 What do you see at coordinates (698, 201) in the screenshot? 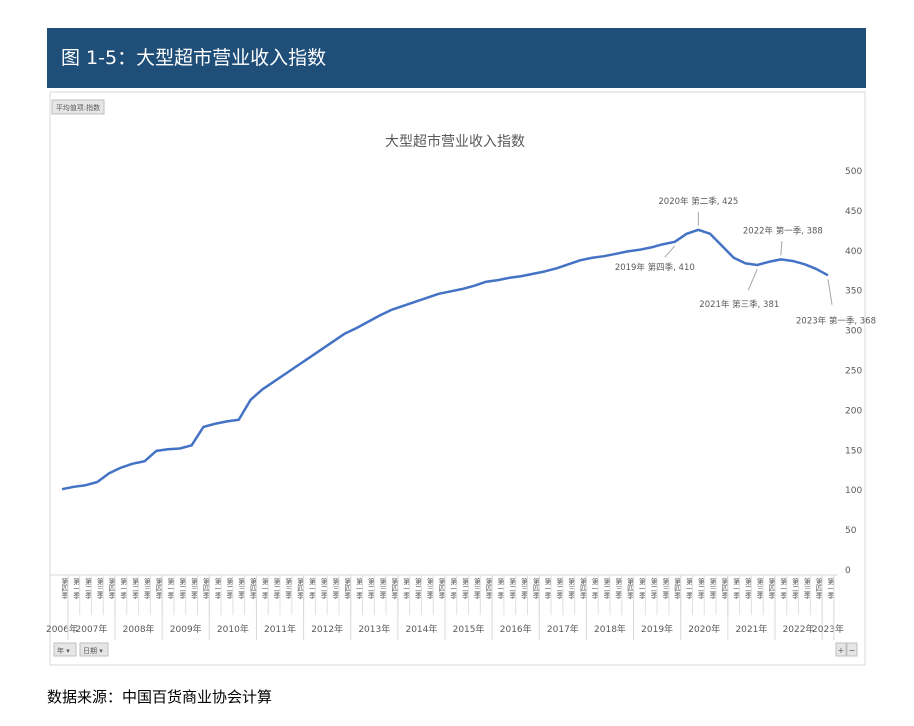
I see `data-label: 2020年 第二季, 425` at bounding box center [698, 201].